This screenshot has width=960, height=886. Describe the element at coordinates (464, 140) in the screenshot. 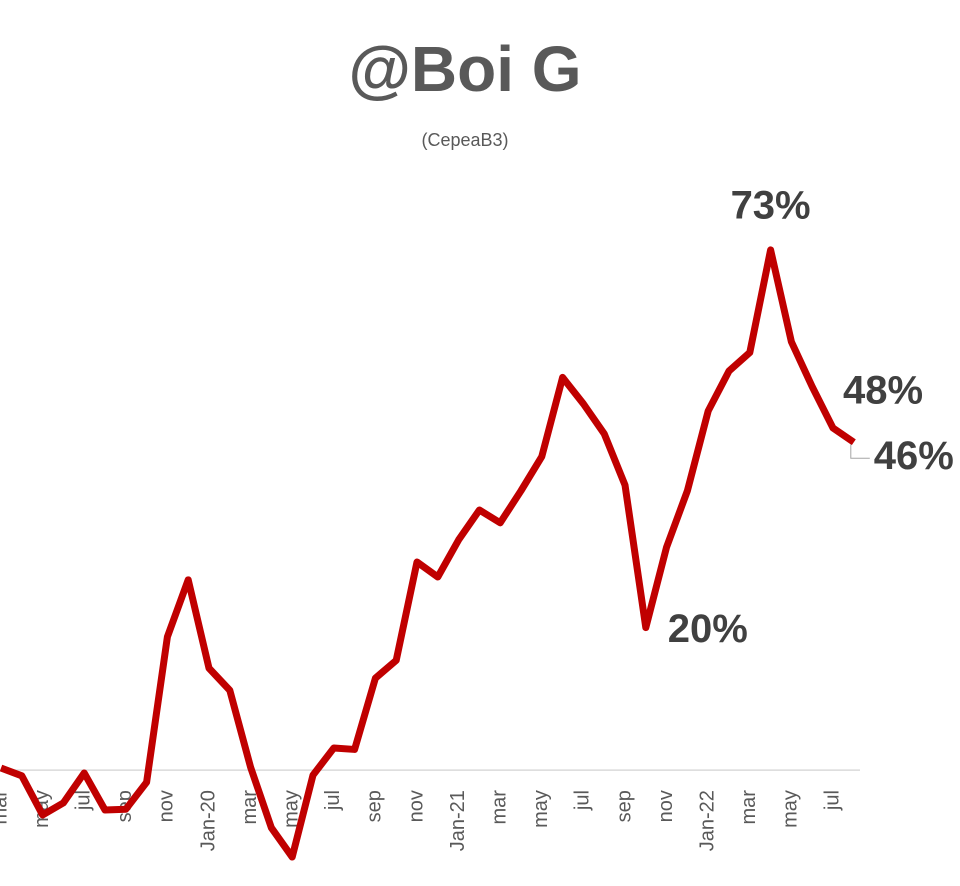

I see `chart-subtitle: (CepeaB3)` at that location.